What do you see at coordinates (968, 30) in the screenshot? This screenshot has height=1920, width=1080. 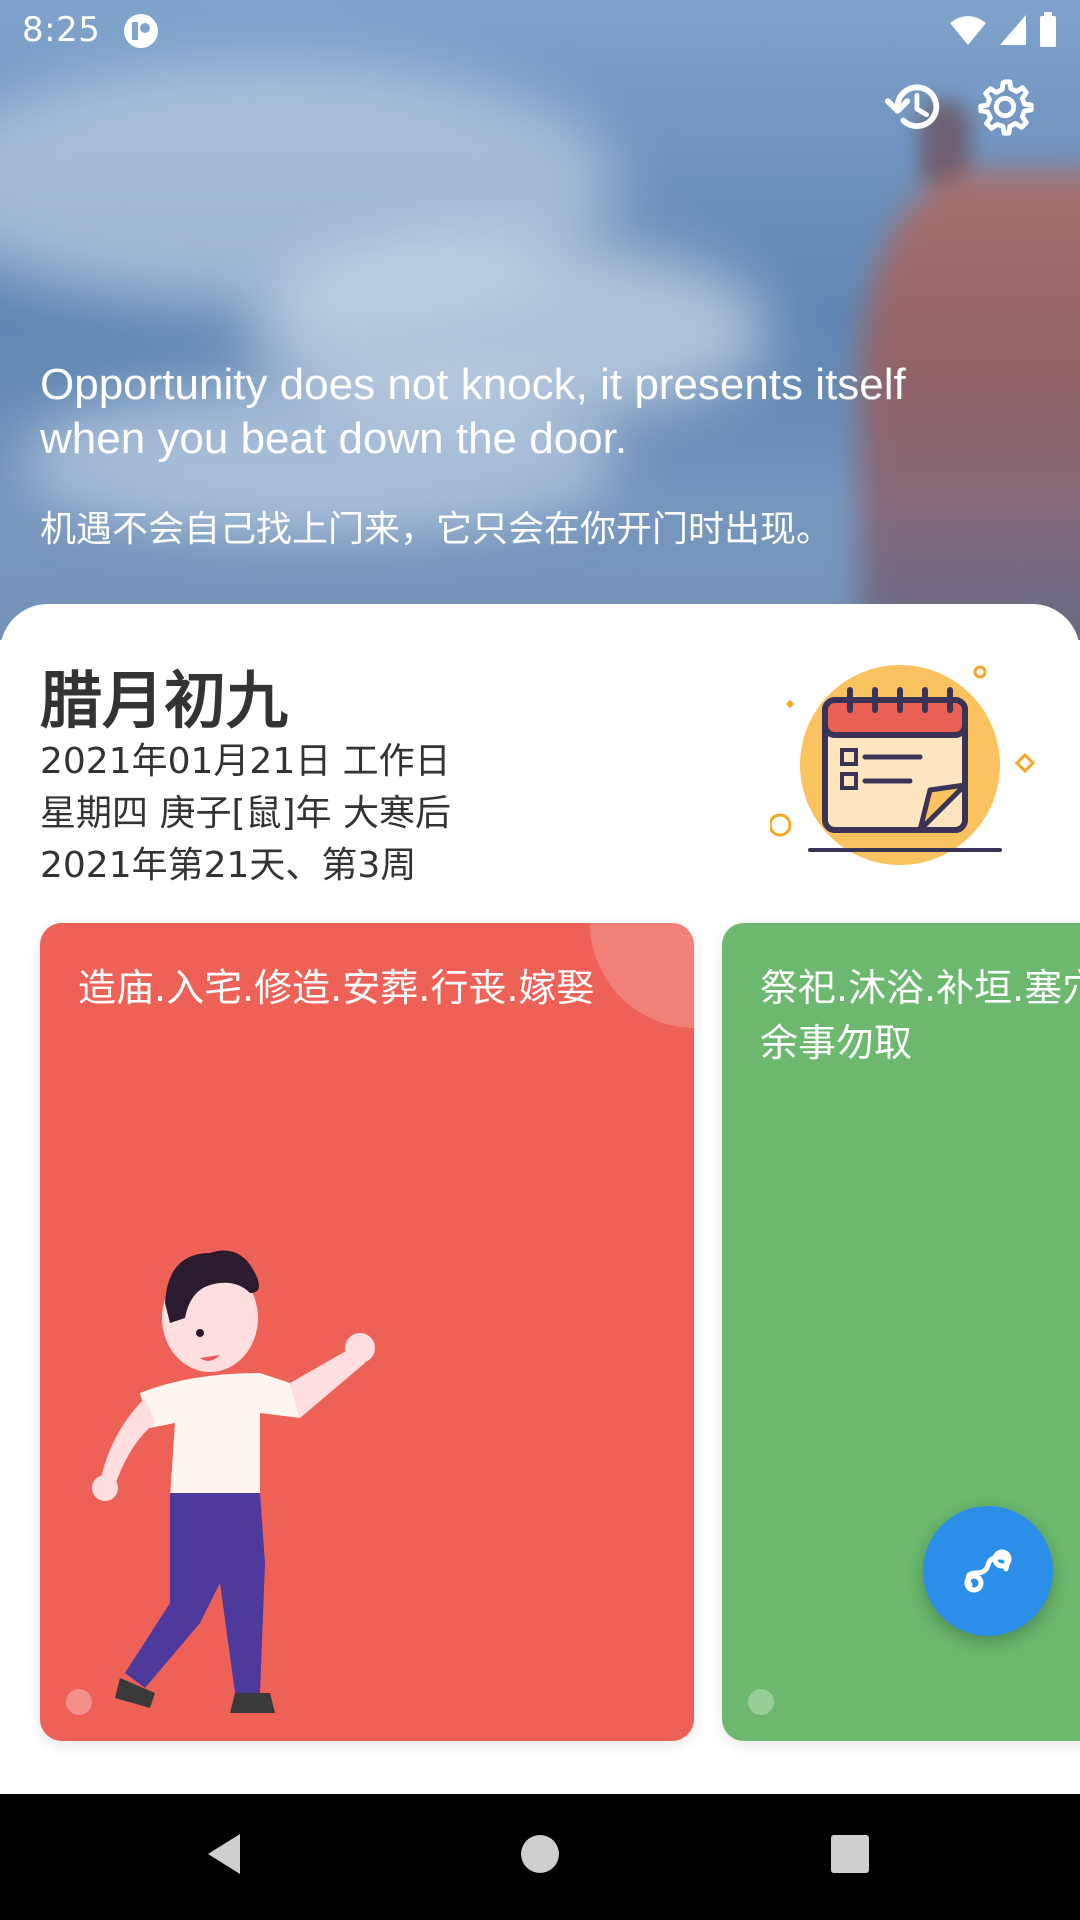 I see `wifi-icon` at bounding box center [968, 30].